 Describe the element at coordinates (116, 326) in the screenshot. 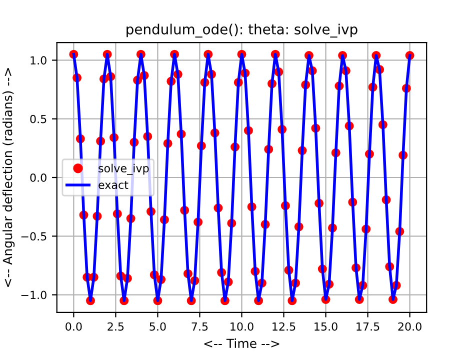

I see `x-tick-label: 2.5` at that location.